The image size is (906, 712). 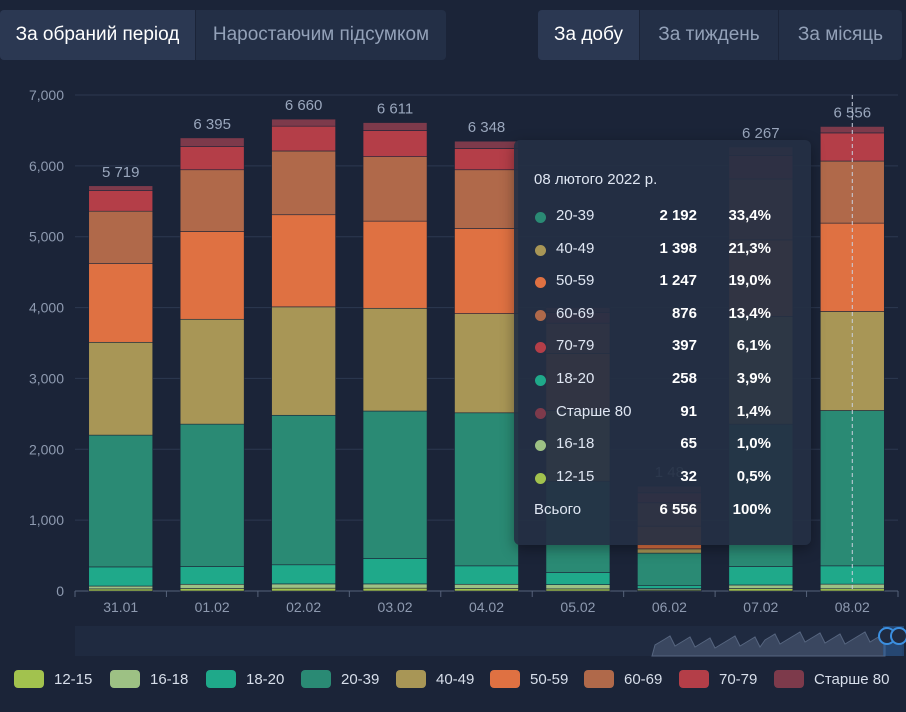 What do you see at coordinates (53, 679) in the screenshot?
I see `legend-item: 12-15` at bounding box center [53, 679].